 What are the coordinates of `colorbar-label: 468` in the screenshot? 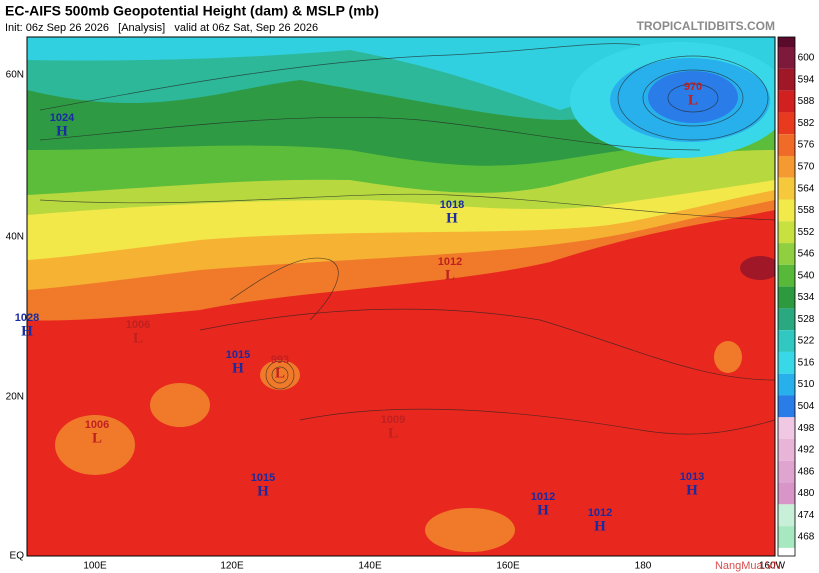 It's located at (806, 537).